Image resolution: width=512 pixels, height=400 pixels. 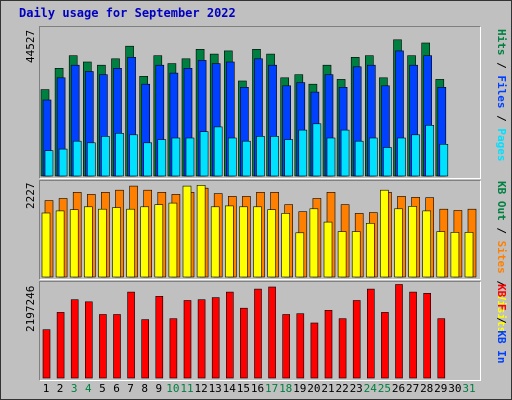 What do you see at coordinates (215, 388) in the screenshot?
I see `x-tick-label: 13` at bounding box center [215, 388].